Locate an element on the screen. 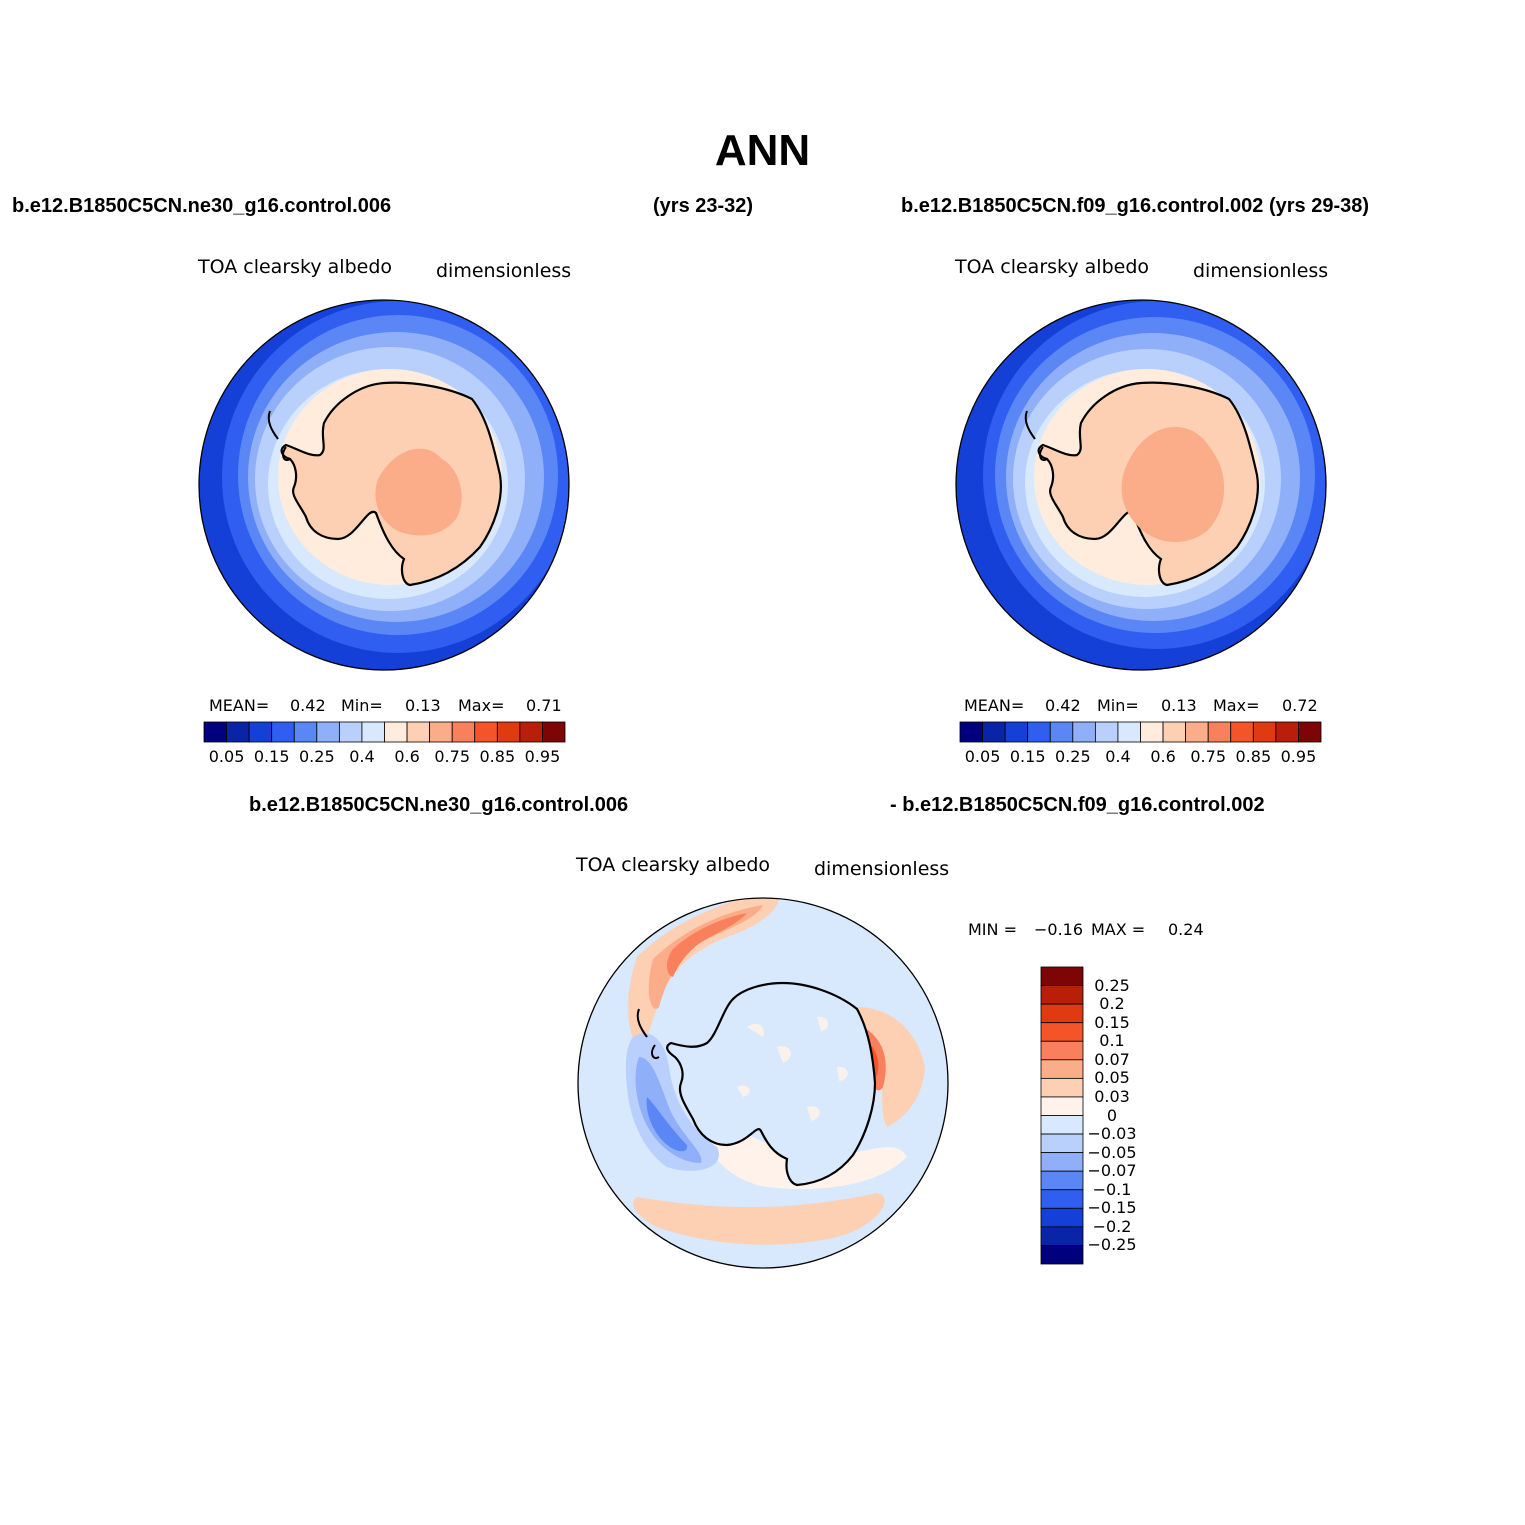 The image size is (1525, 1525). panel3-colorbar-tick-label: 0 is located at coordinates (1112, 1115).